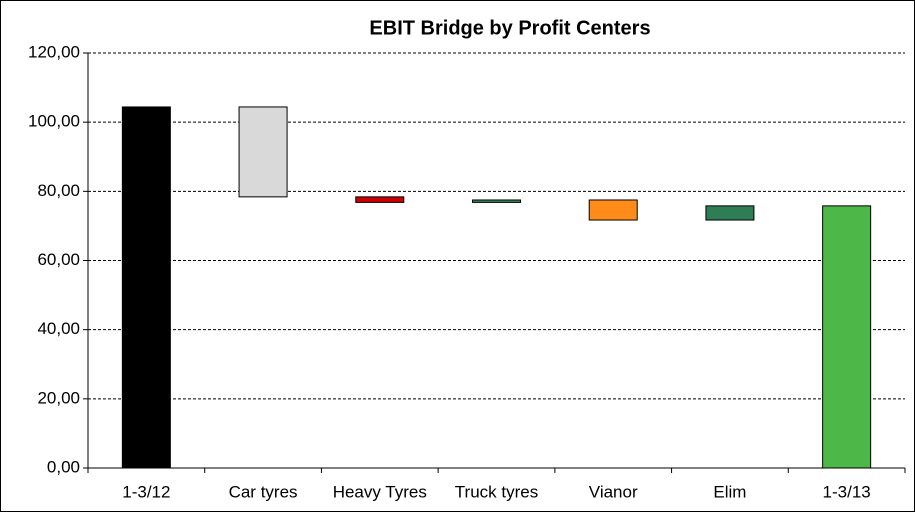 The width and height of the screenshot is (915, 512). I want to click on chart-title: EBIT Bridge by Profit Centers, so click(509, 28).